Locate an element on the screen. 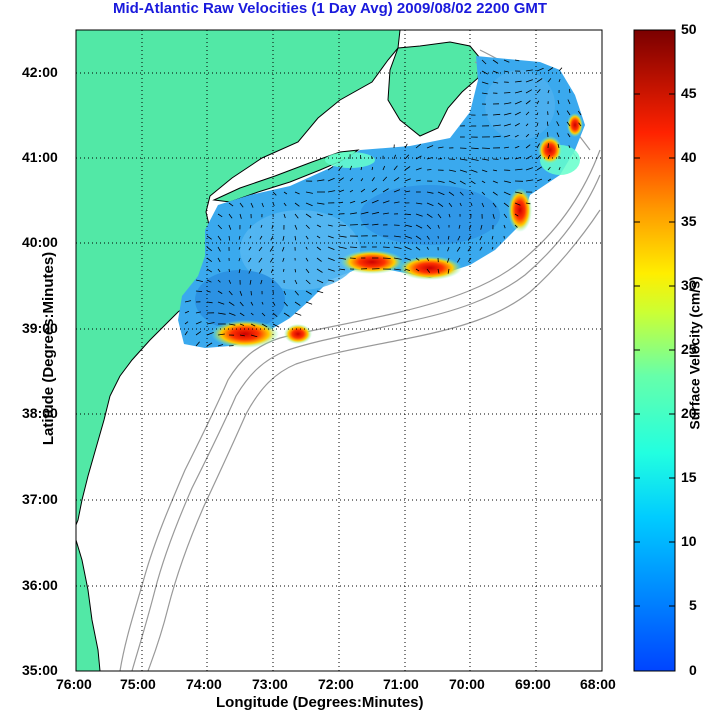  y-tick-label: 40:00 is located at coordinates (40, 242).